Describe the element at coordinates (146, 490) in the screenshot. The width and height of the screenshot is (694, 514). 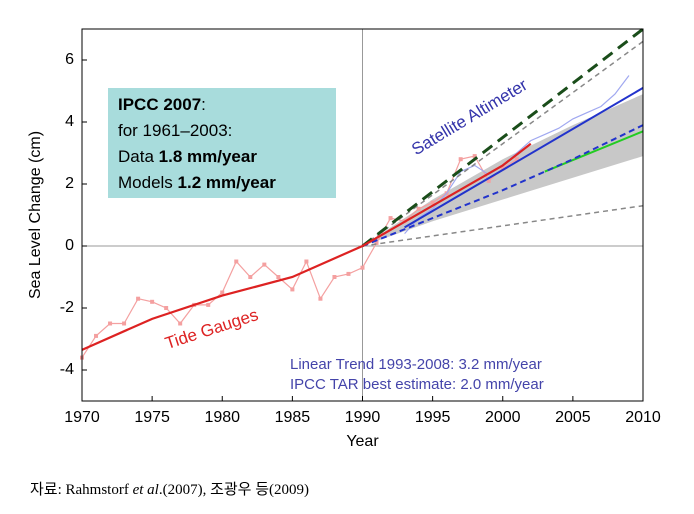
I see `caption-part: et al` at that location.